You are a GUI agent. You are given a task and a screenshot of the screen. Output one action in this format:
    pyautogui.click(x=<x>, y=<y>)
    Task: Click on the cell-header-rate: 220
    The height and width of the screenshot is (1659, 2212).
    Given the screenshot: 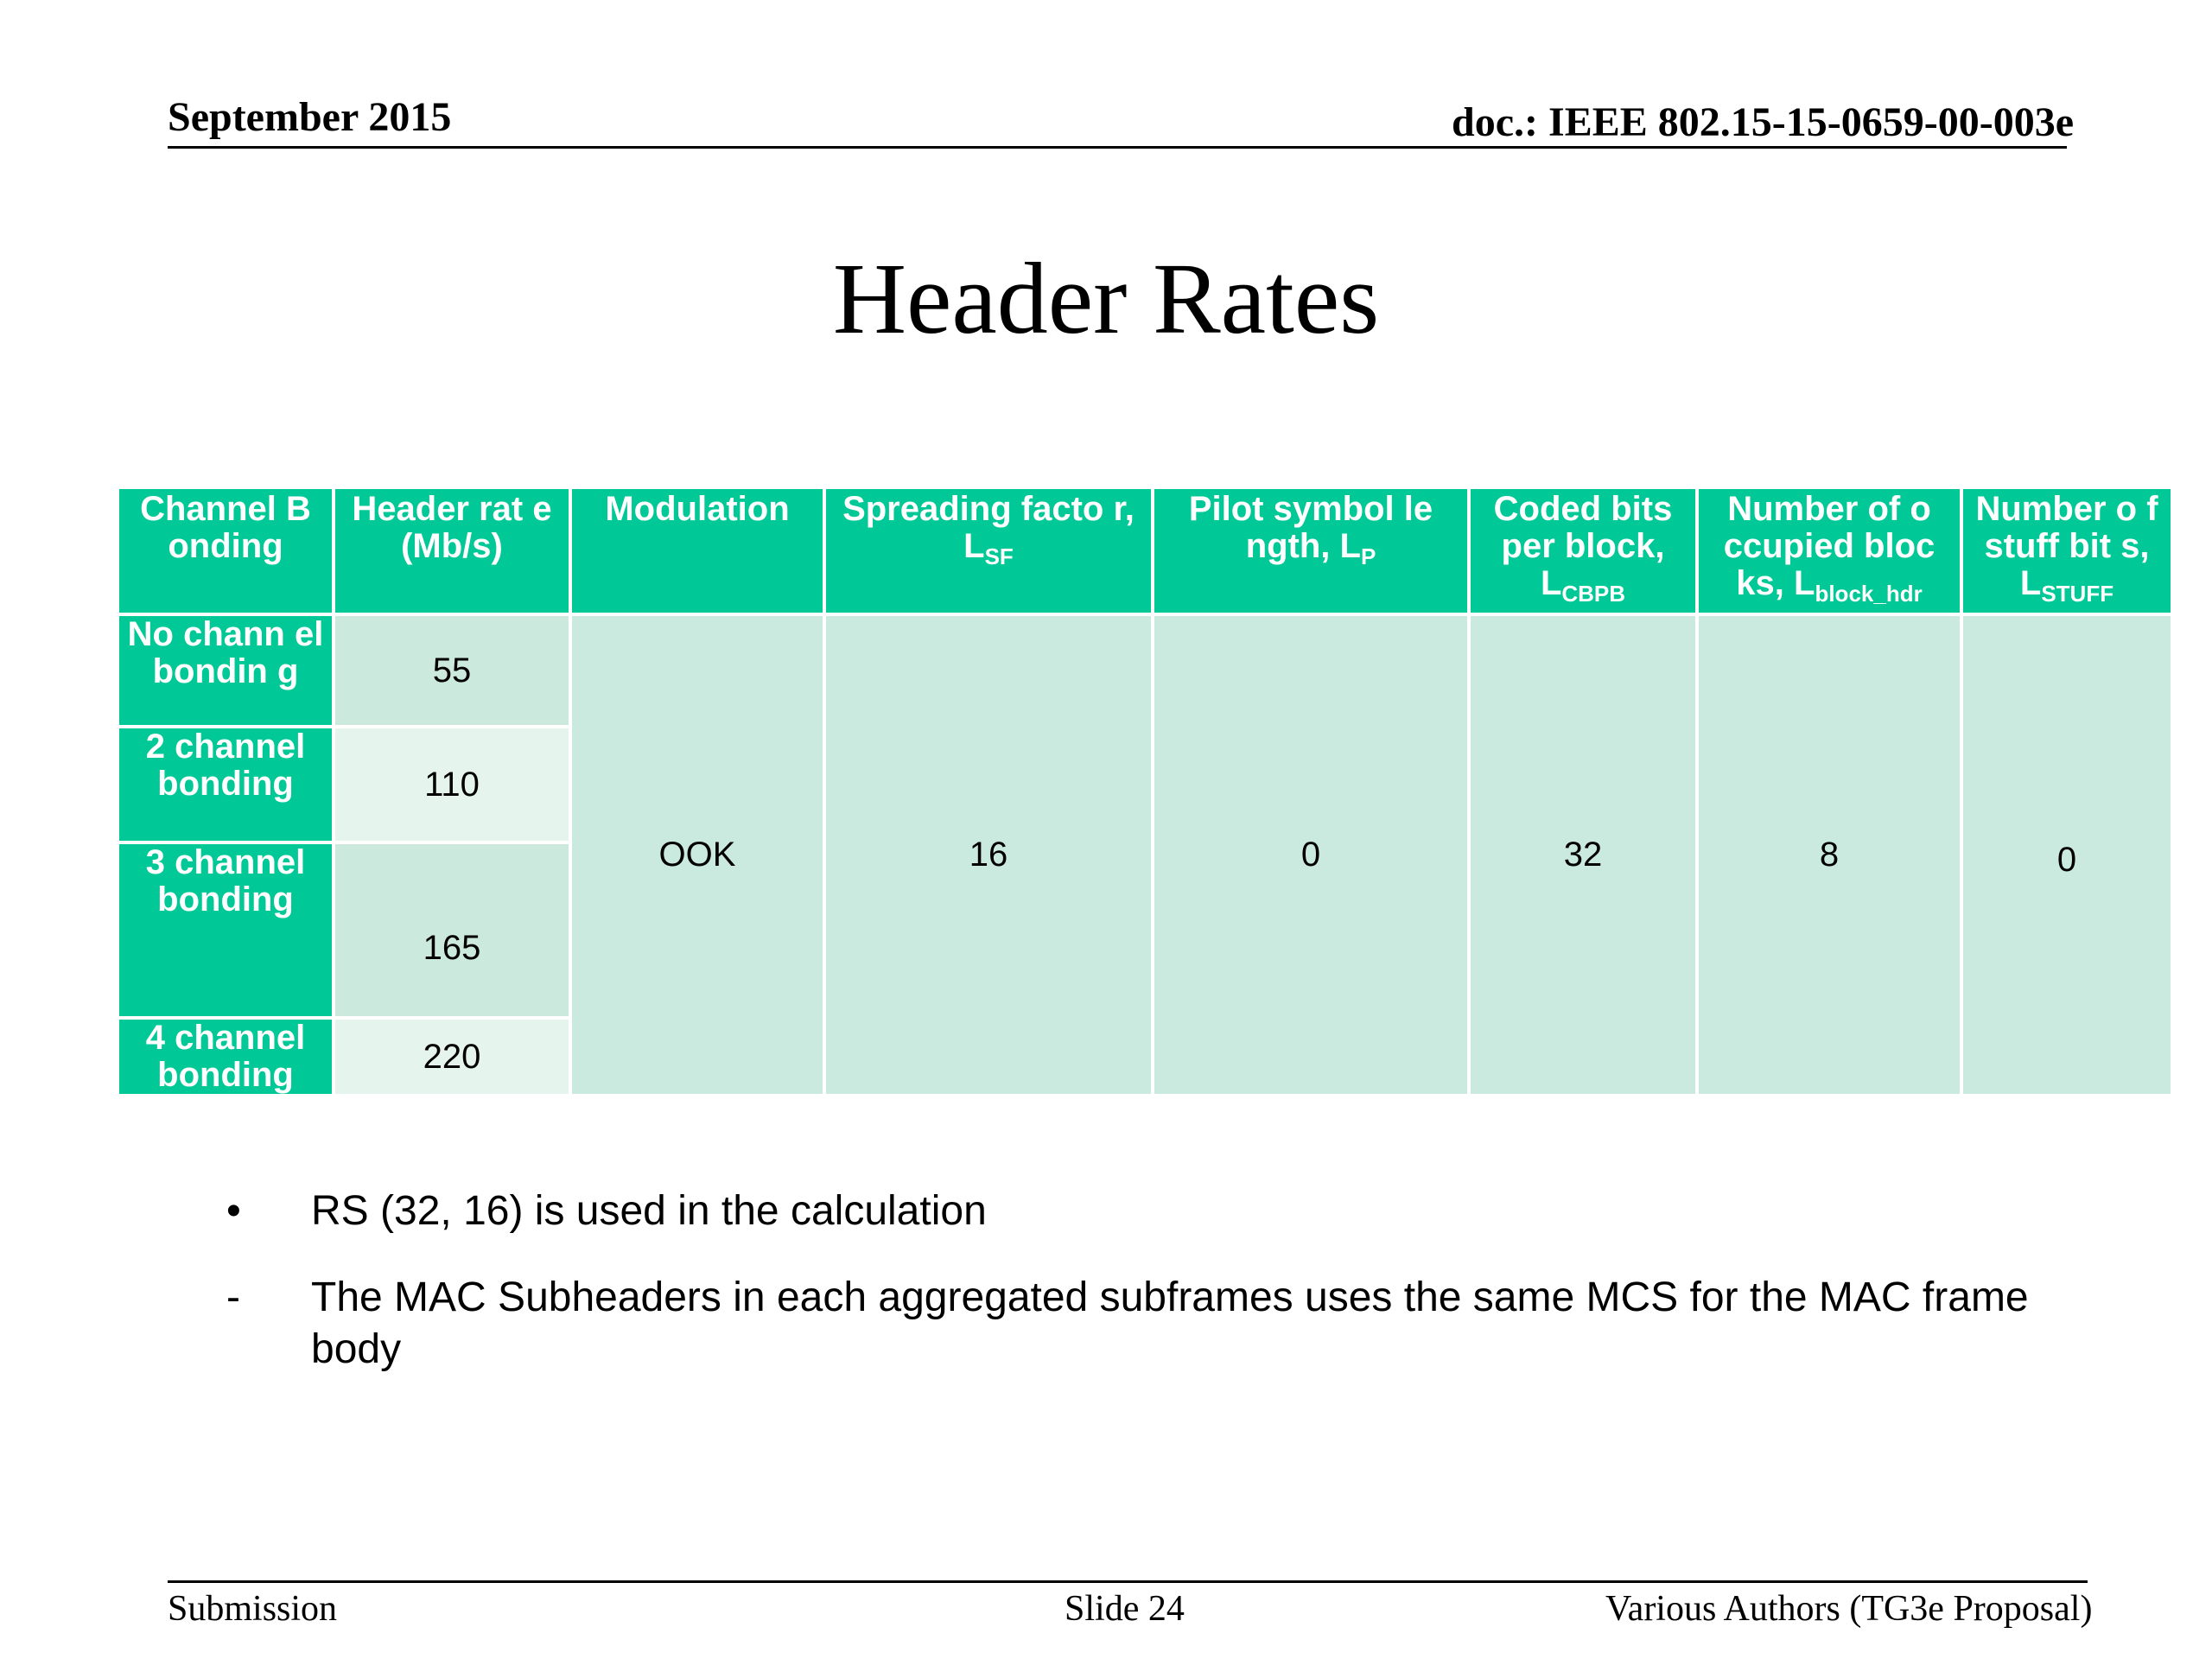 What is the action you would take?
    pyautogui.click(x=452, y=1056)
    